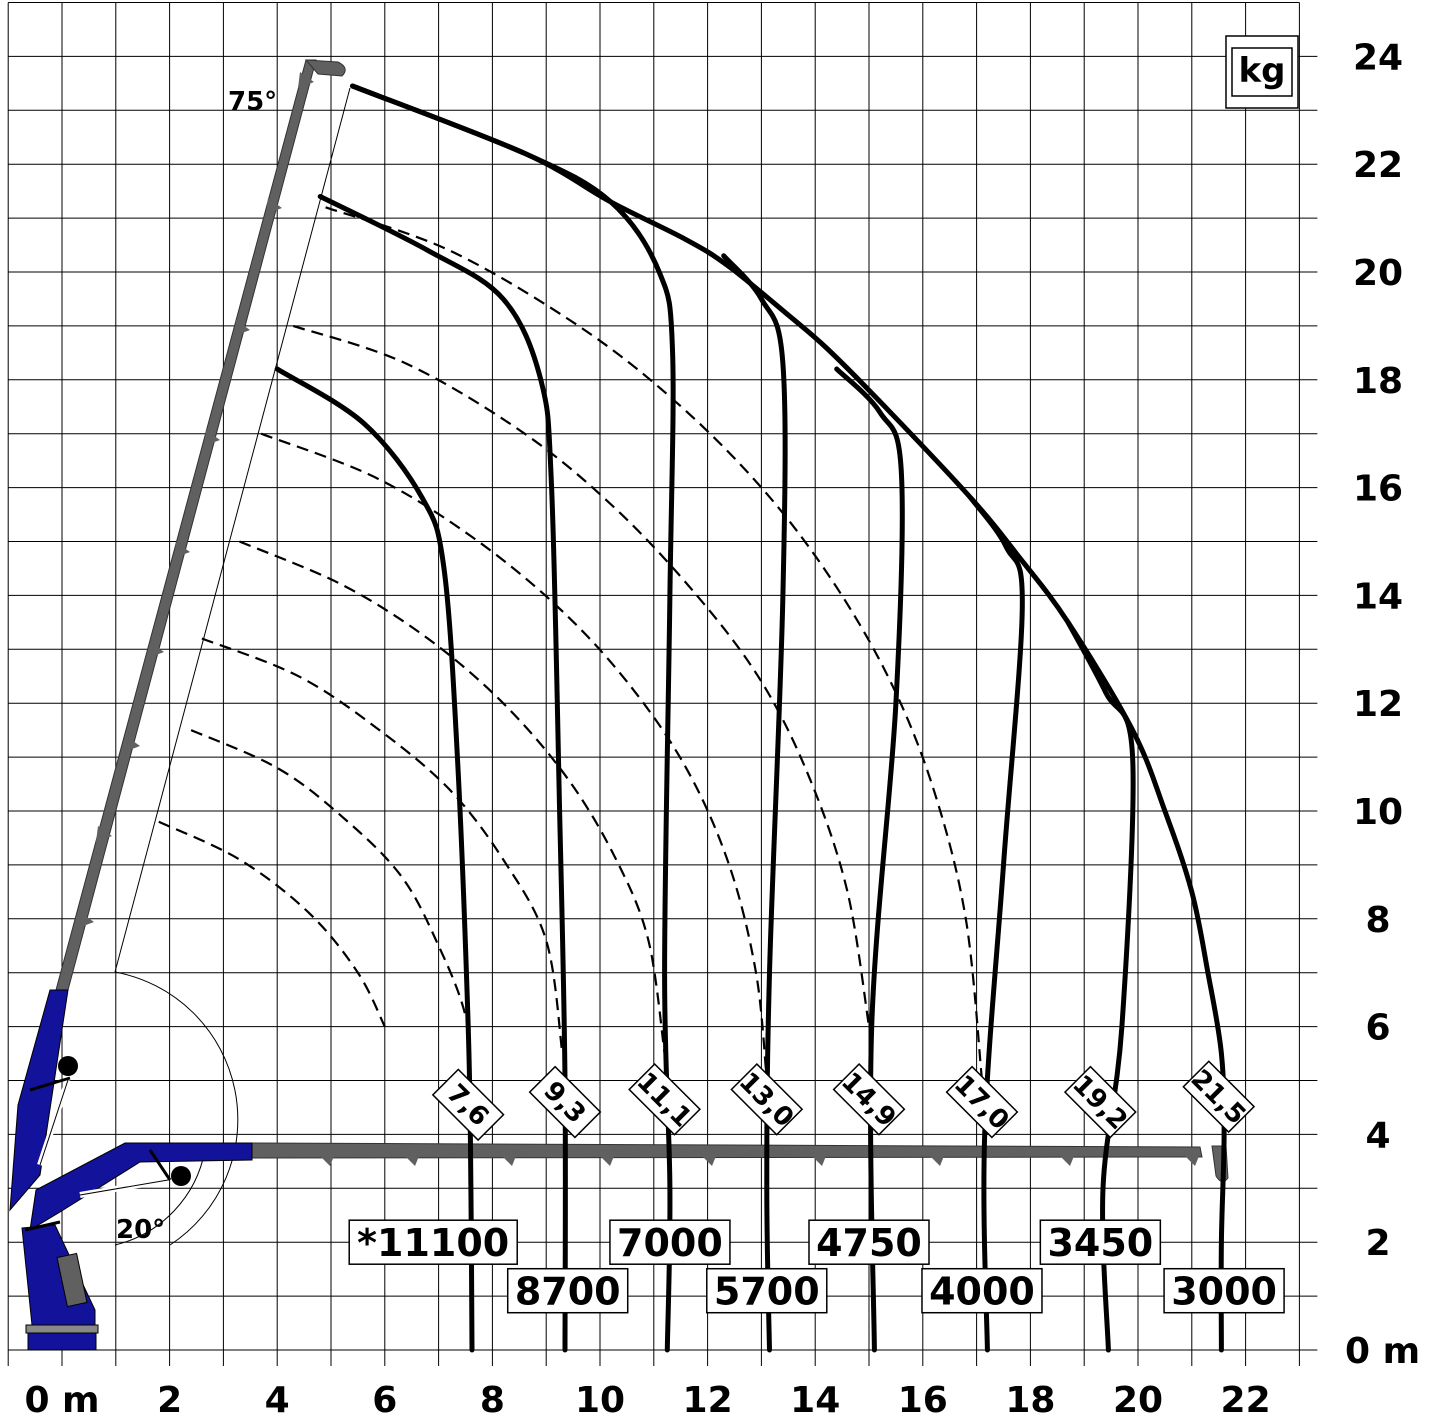 Image resolution: width=1435 pixels, height=1420 pixels. What do you see at coordinates (815, 1400) in the screenshot?
I see `x-tick-label: 14` at bounding box center [815, 1400].